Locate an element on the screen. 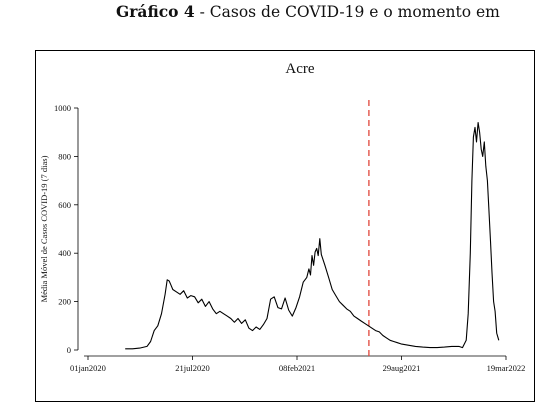  x-tick-label-08feb2021: 08feb2021 is located at coordinates (297, 368).